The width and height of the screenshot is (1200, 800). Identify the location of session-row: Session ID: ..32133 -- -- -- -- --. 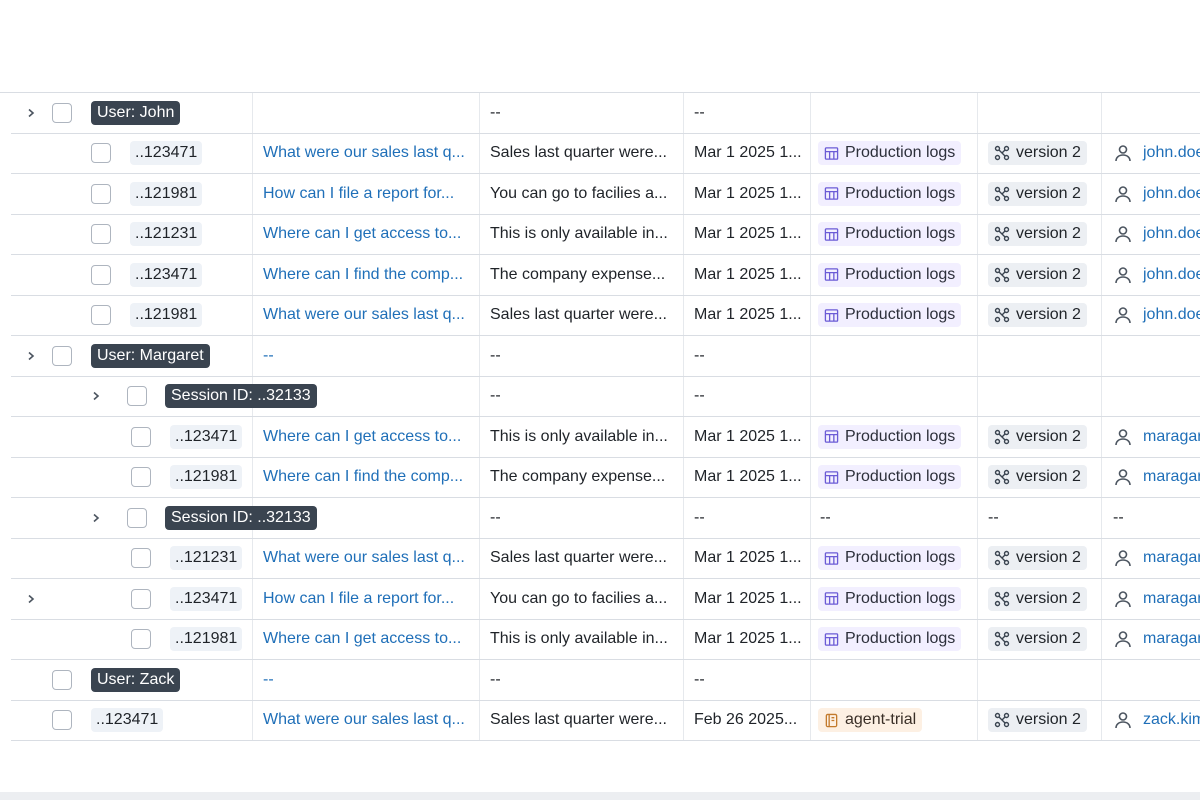
(600, 518).